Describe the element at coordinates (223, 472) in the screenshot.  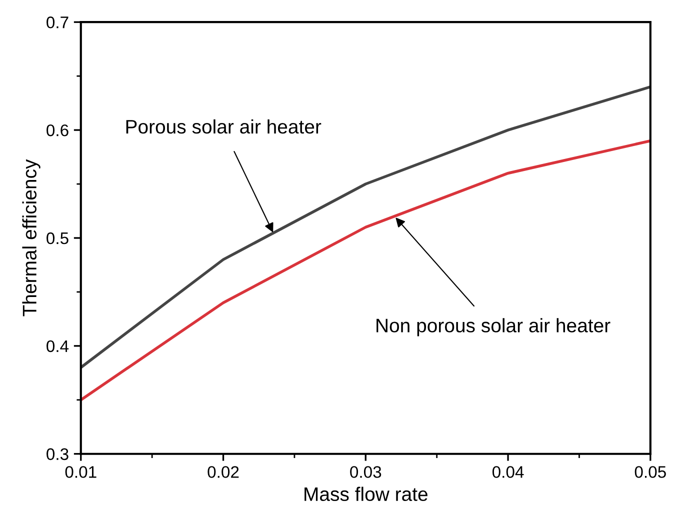
I see `x-tick-label: 0.02` at that location.